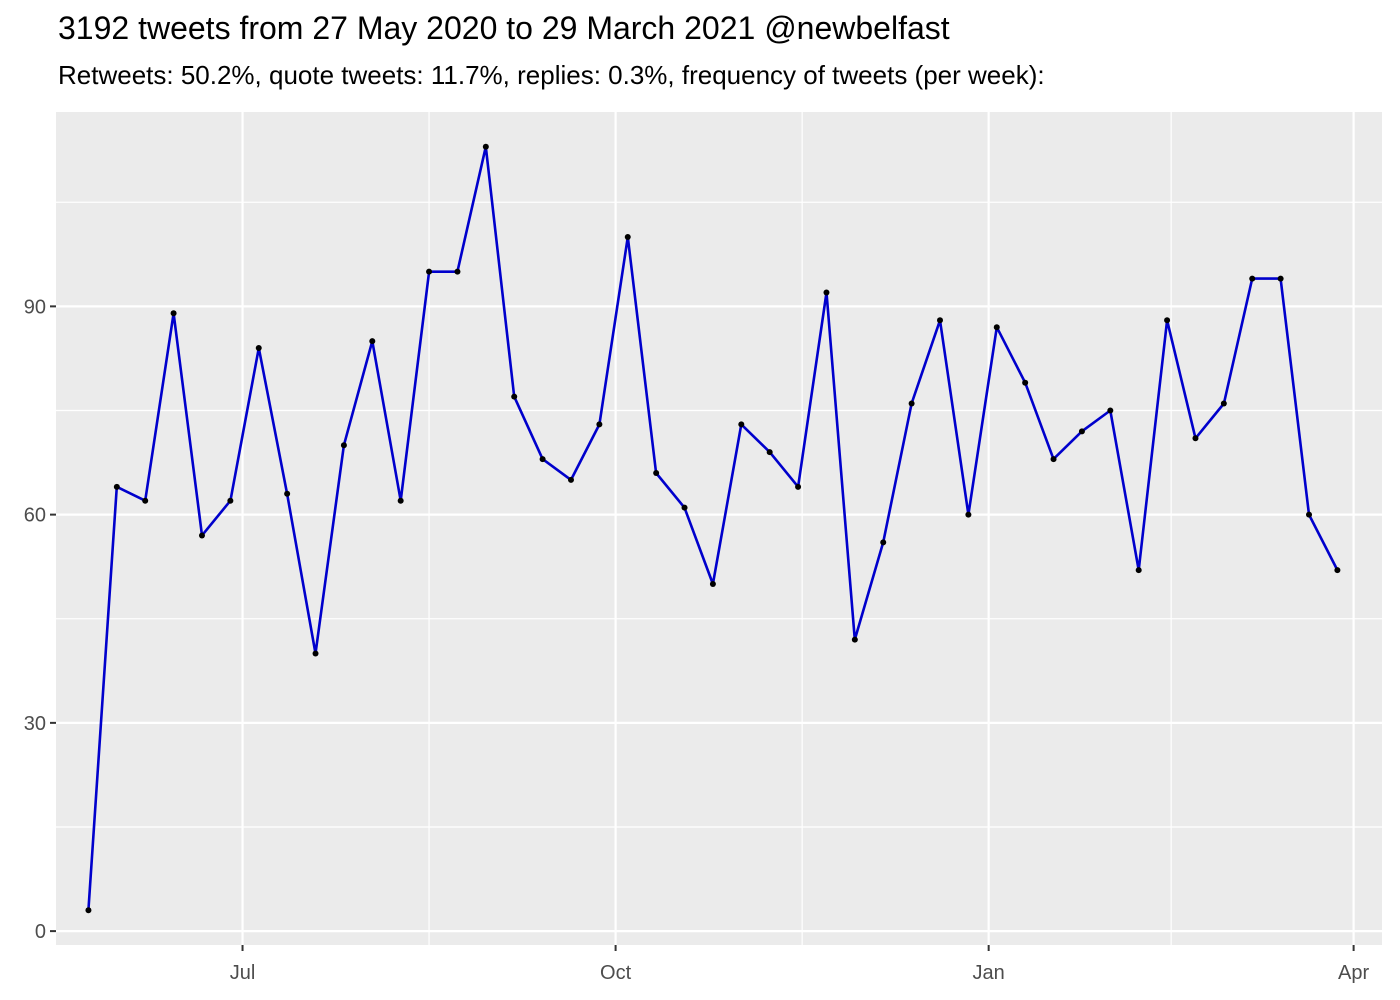 This screenshot has height=1000, width=1400. I want to click on y-tick-label: 0, so click(40, 932).